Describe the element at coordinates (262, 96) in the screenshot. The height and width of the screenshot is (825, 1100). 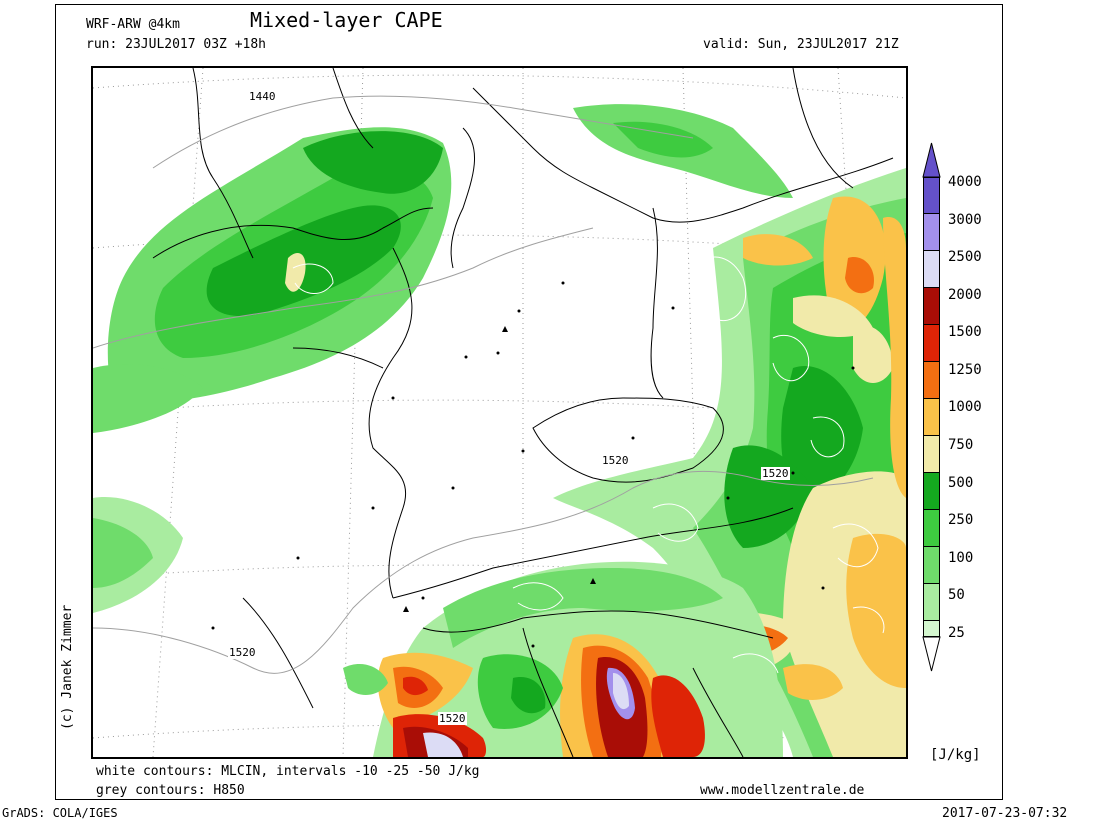
I see `contour-label-1440: 1440` at that location.